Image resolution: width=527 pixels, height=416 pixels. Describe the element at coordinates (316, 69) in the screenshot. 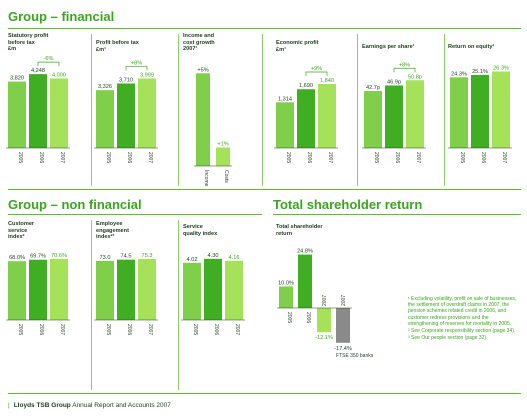

I see `change-label-economic_profit: +9%` at that location.